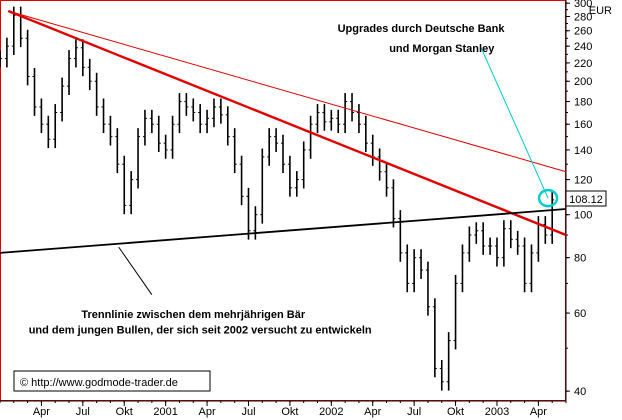 Image resolution: width=622 pixels, height=420 pixels. Describe the element at coordinates (207, 412) in the screenshot. I see `x-tick-label-4: Apr` at that location.